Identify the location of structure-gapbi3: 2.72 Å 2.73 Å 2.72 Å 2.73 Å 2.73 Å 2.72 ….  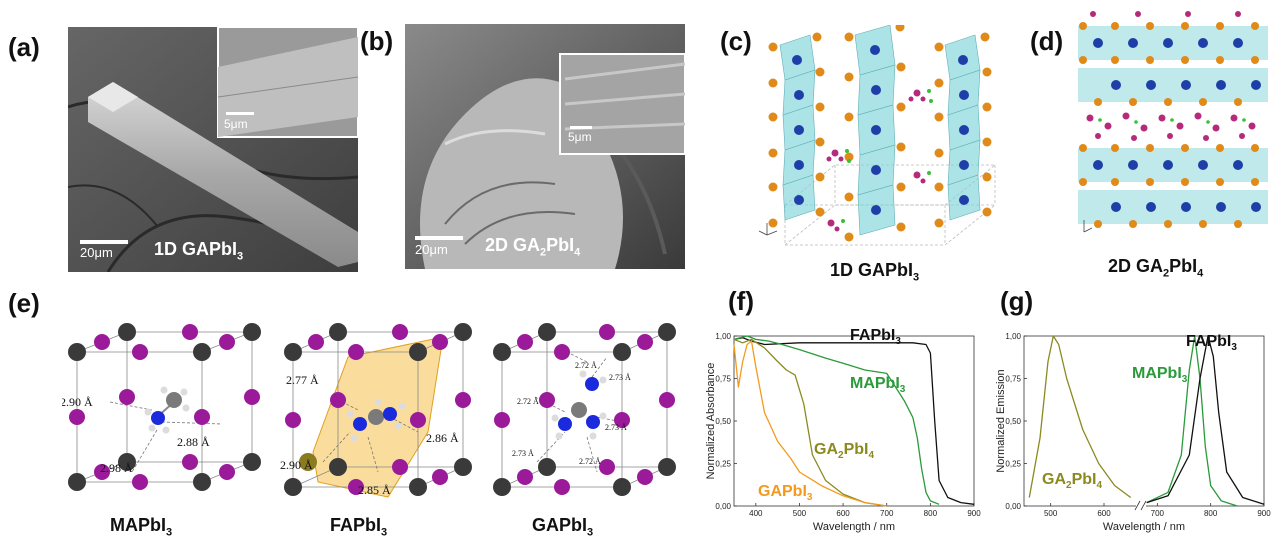
(584, 417).